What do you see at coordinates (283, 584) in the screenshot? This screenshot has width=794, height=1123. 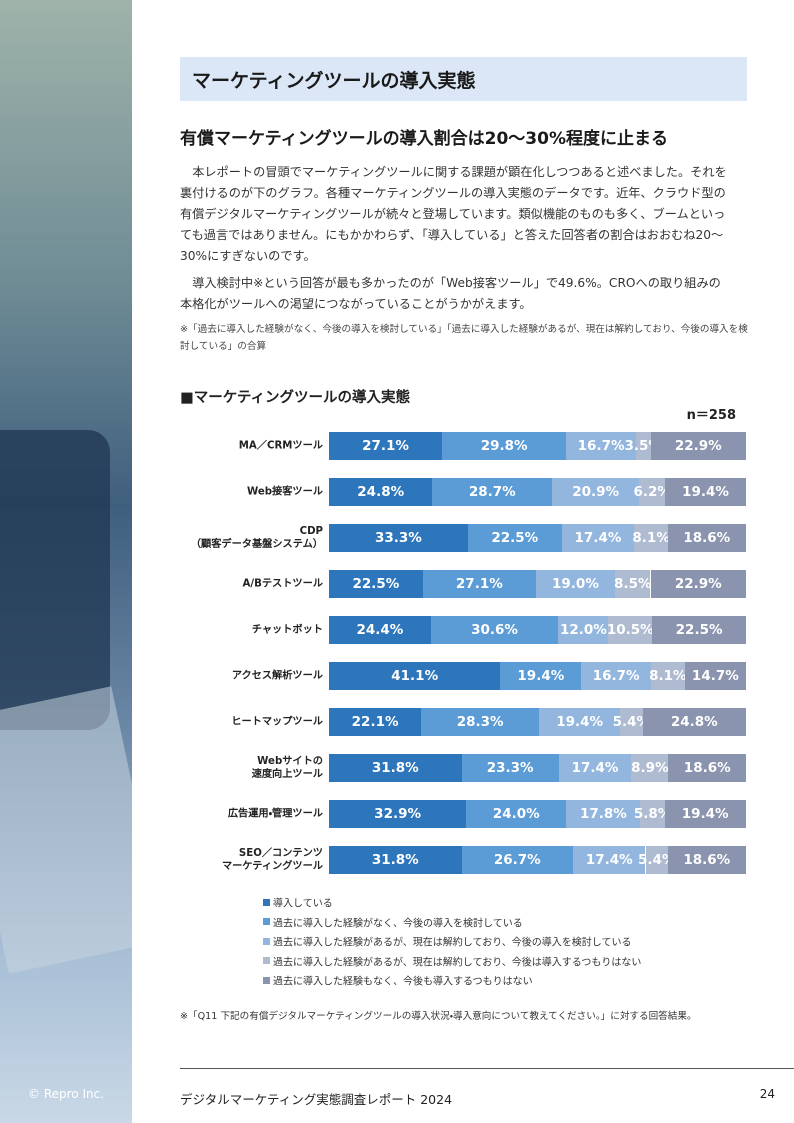 I see `category-label: A/Bテストツール` at bounding box center [283, 584].